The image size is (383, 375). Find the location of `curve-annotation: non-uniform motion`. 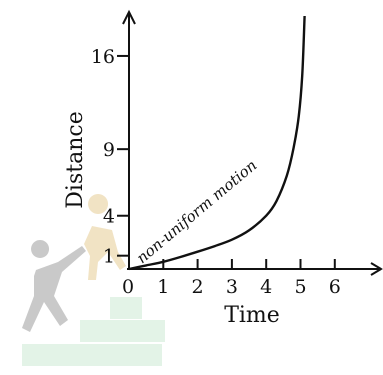

curve-annotation: non-uniform motion is located at coordinates (196, 211).